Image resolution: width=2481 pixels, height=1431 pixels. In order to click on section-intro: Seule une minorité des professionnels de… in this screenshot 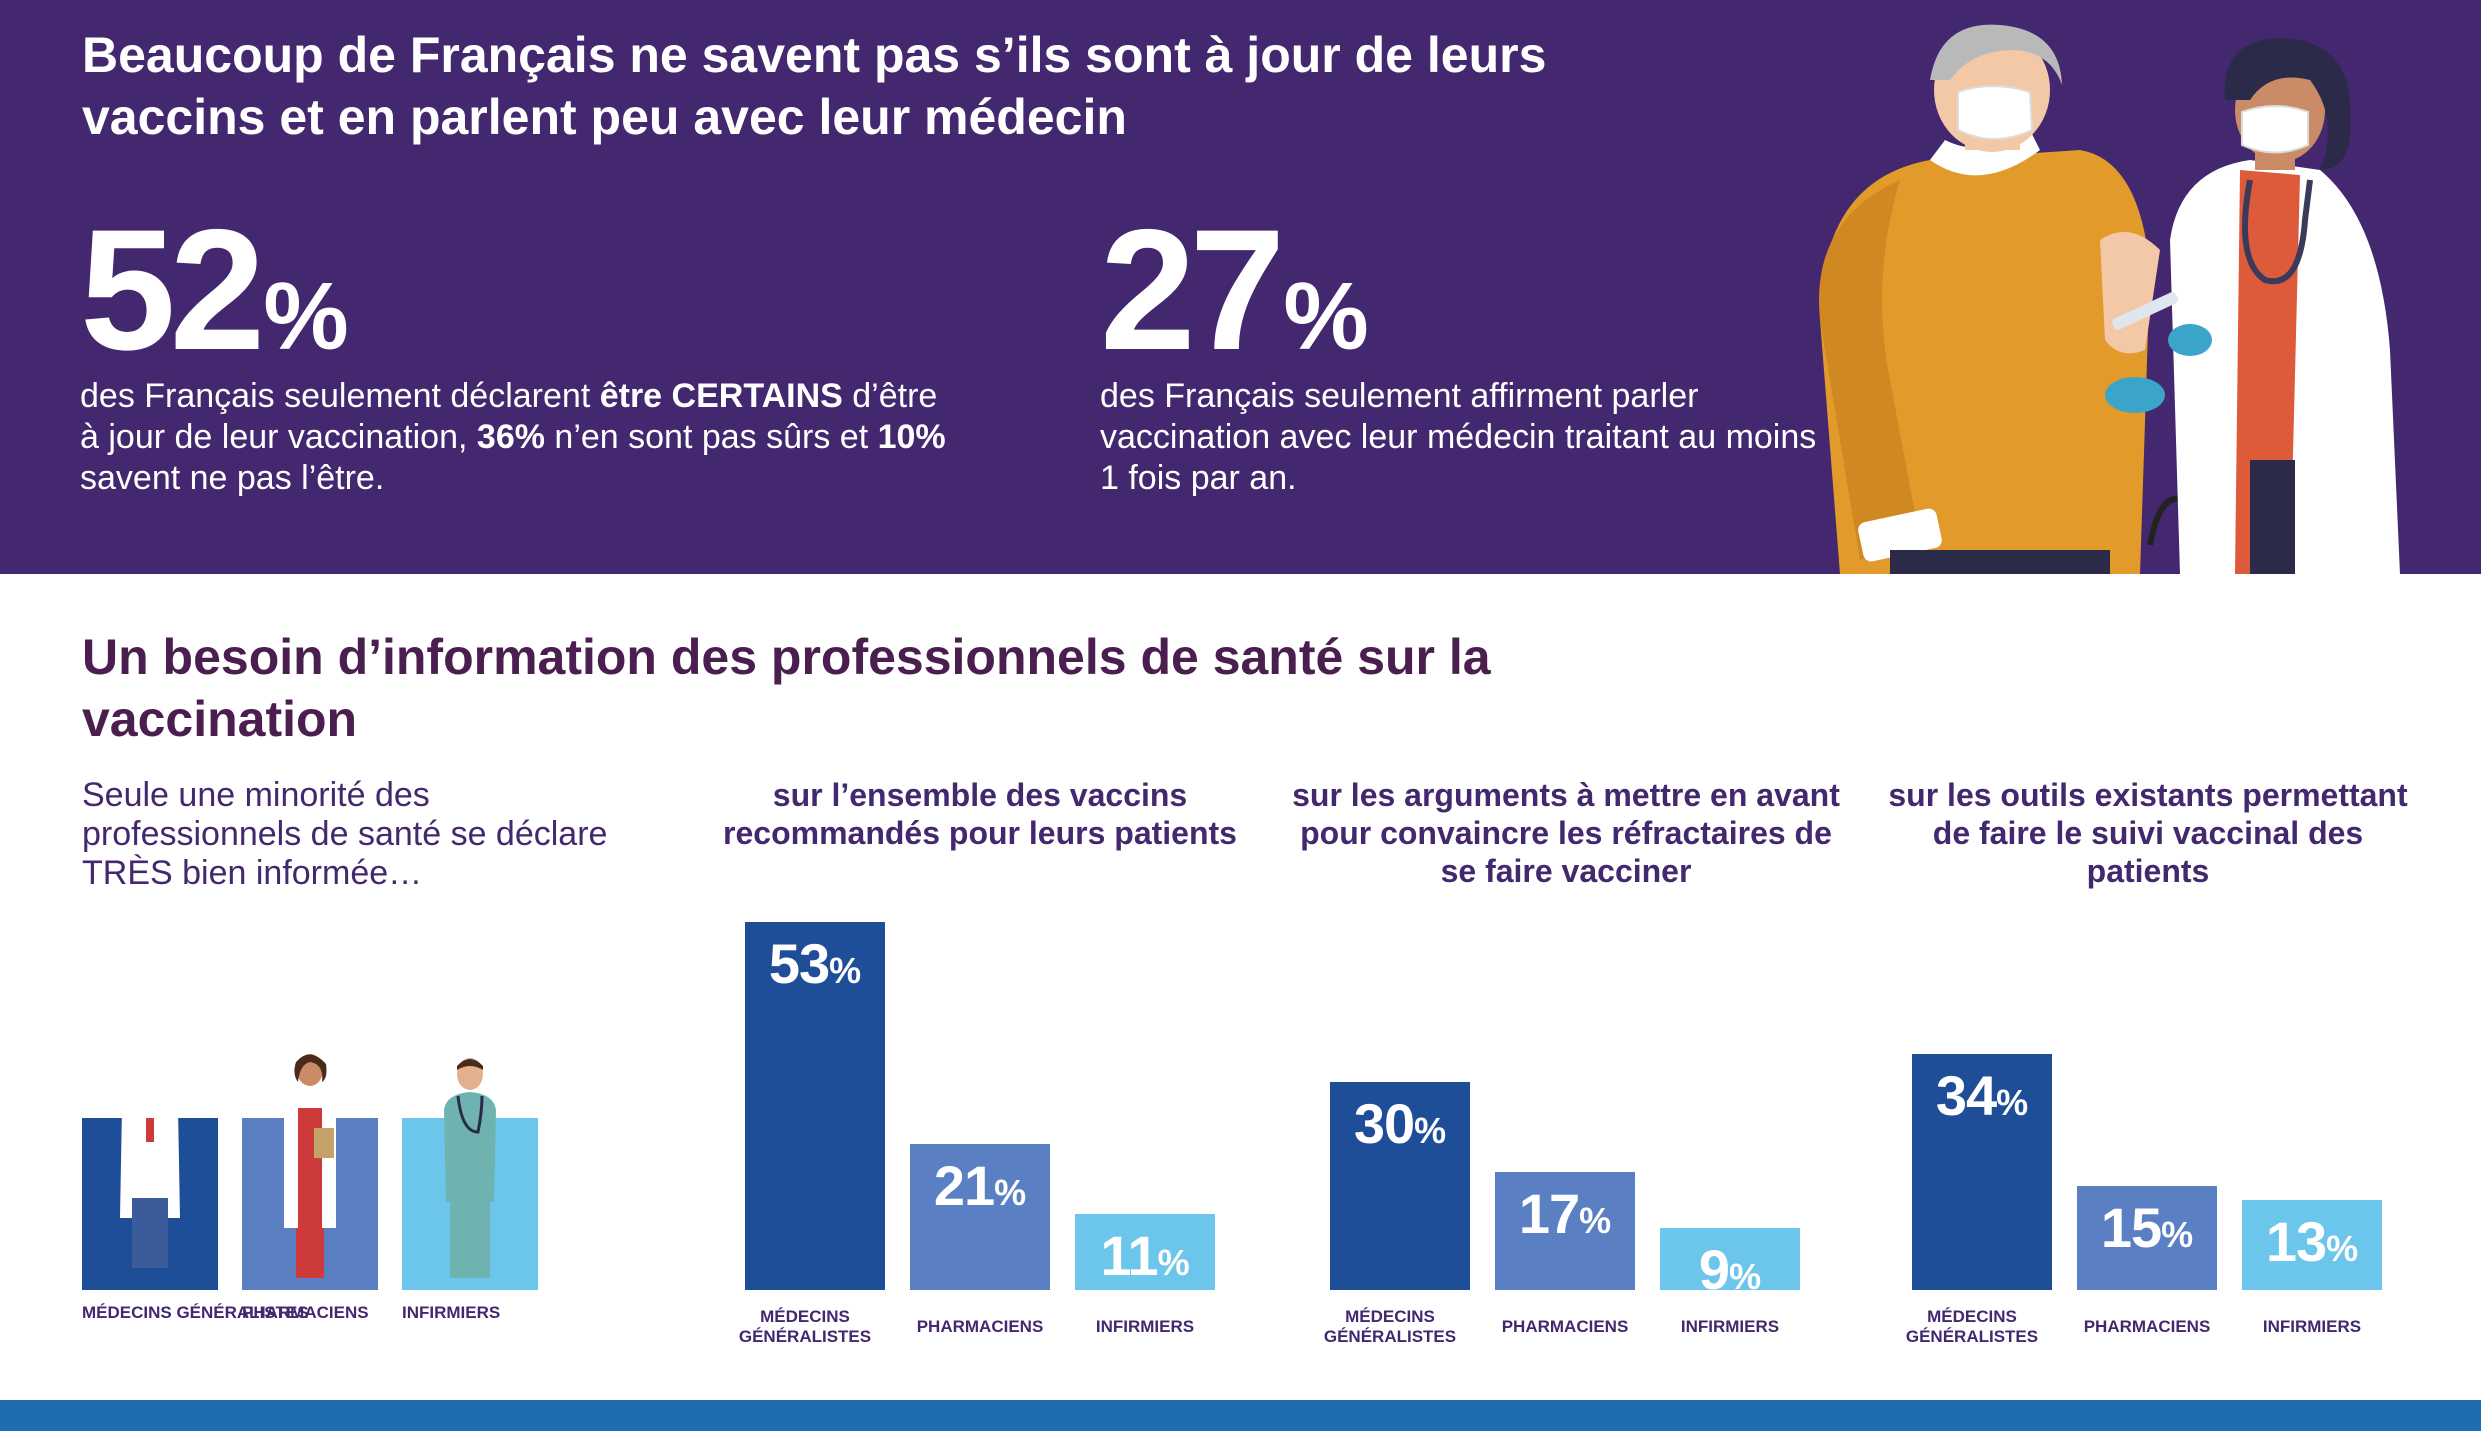, I will do `click(345, 834)`.